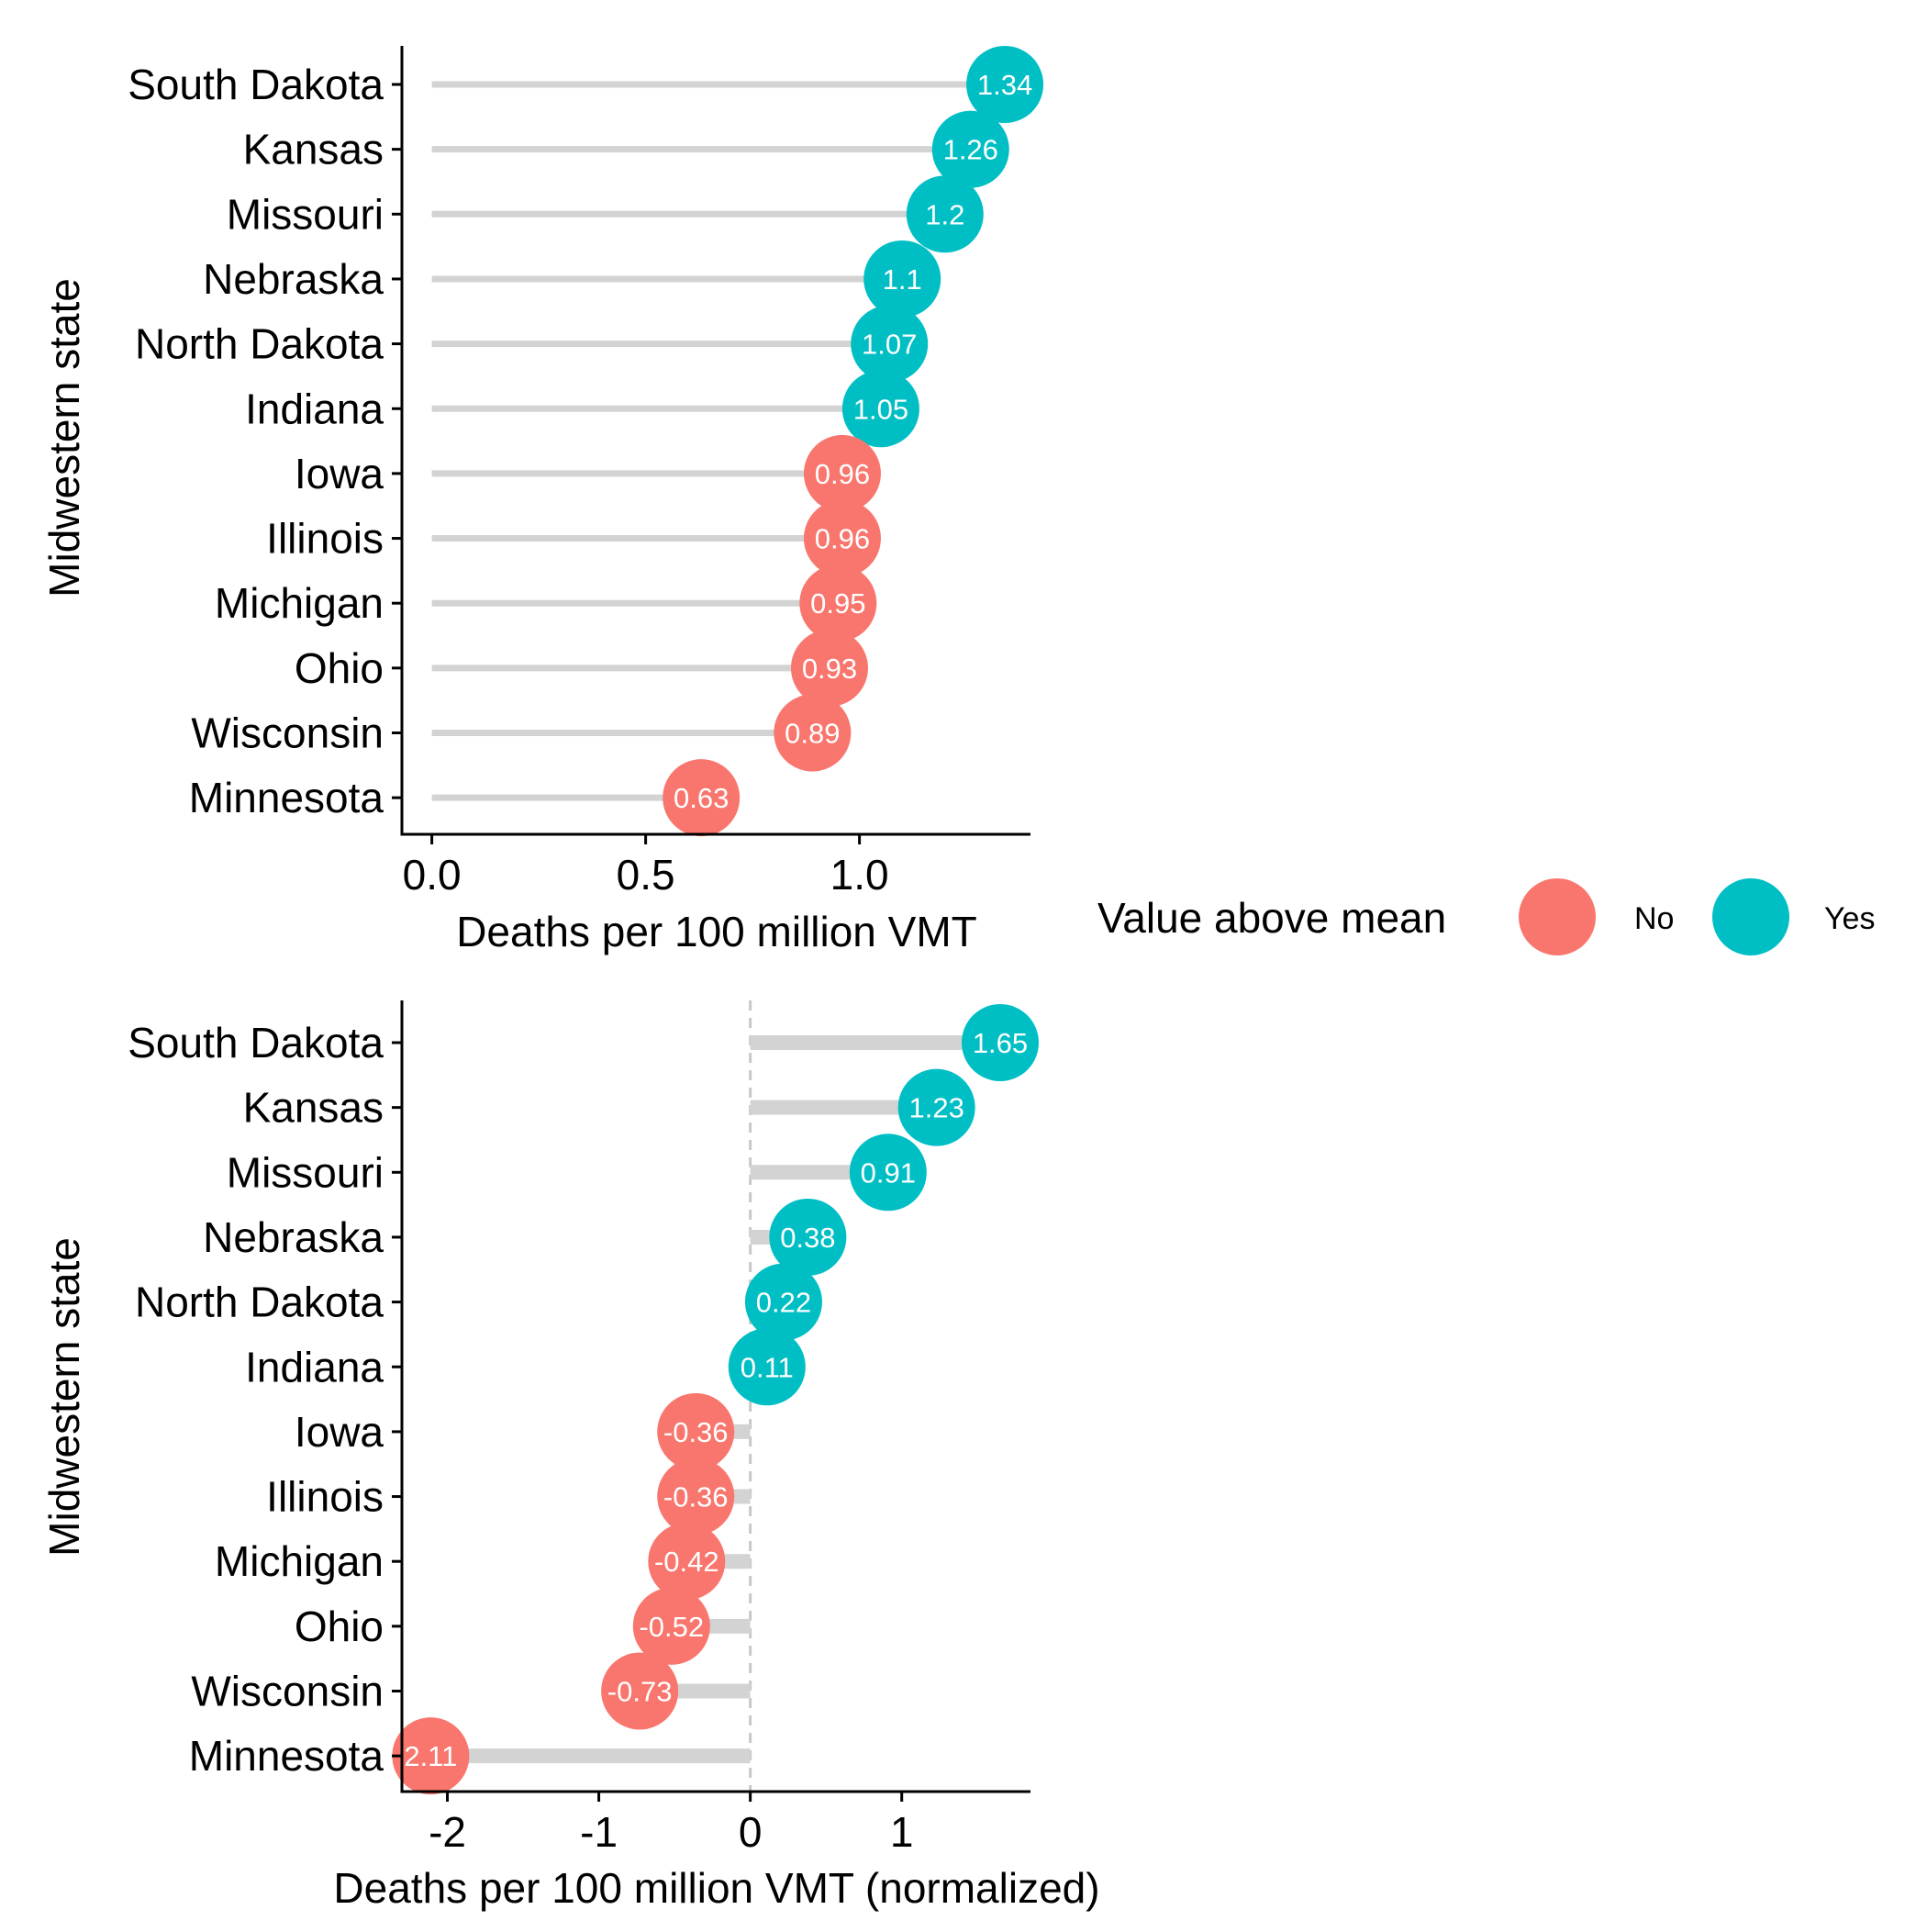 Image resolution: width=1927 pixels, height=1932 pixels. What do you see at coordinates (902, 1832) in the screenshot?
I see `x-tick-label: 1` at bounding box center [902, 1832].